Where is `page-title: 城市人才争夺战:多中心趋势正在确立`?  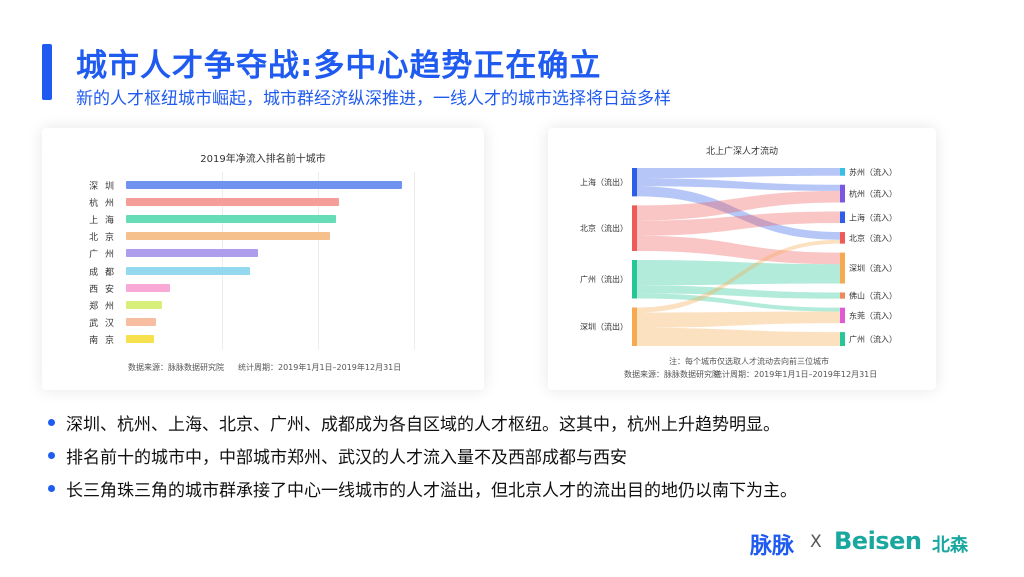
page-title: 城市人才争夺战:多中心趋势正在确立 is located at coordinates (339, 66).